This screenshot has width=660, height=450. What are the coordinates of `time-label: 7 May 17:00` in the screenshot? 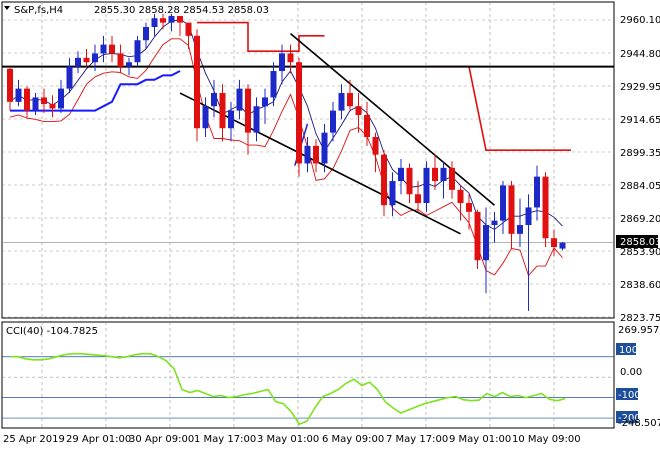 It's located at (417, 439).